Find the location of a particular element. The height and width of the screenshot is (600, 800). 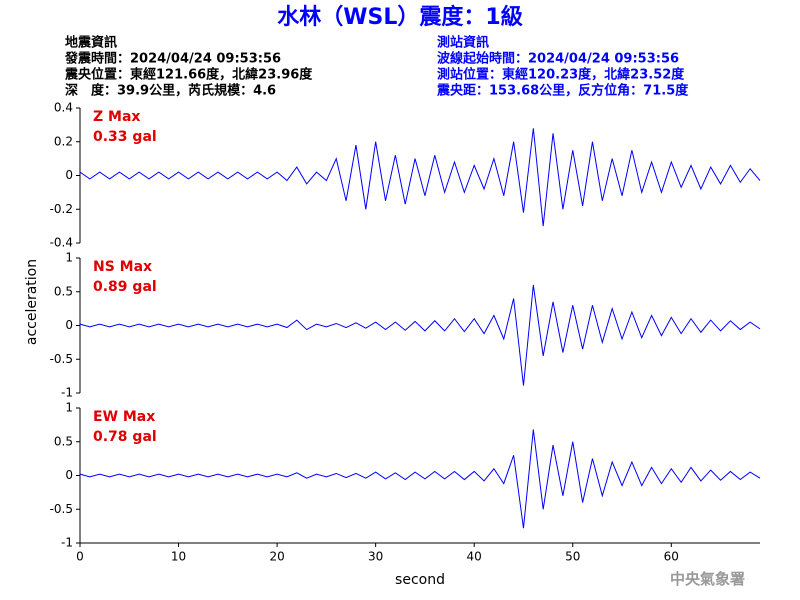

x-tick-label: 30 is located at coordinates (375, 557).